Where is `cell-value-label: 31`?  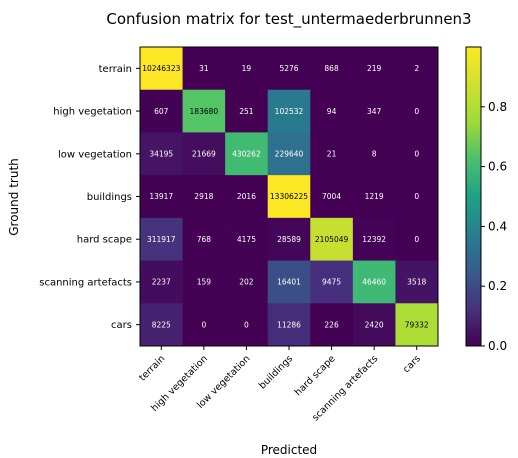 cell-value-label: 31 is located at coordinates (204, 68).